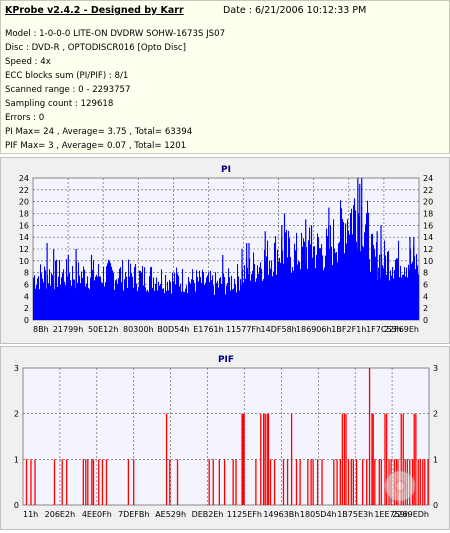 The width and height of the screenshot is (450, 533). What do you see at coordinates (428, 225) in the screenshot?
I see `pi-ytick-right: 16` at bounding box center [428, 225].